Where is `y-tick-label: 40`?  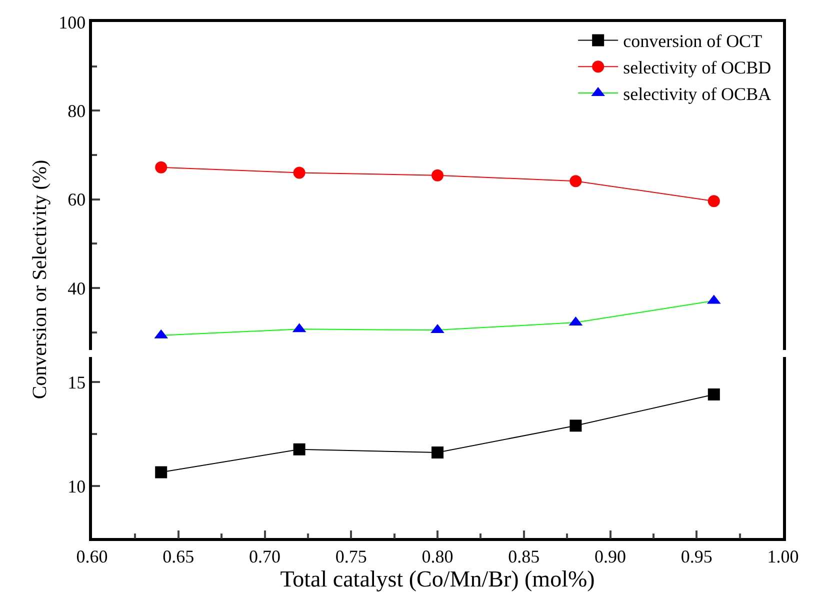
y-tick-label: 40 is located at coordinates (77, 288).